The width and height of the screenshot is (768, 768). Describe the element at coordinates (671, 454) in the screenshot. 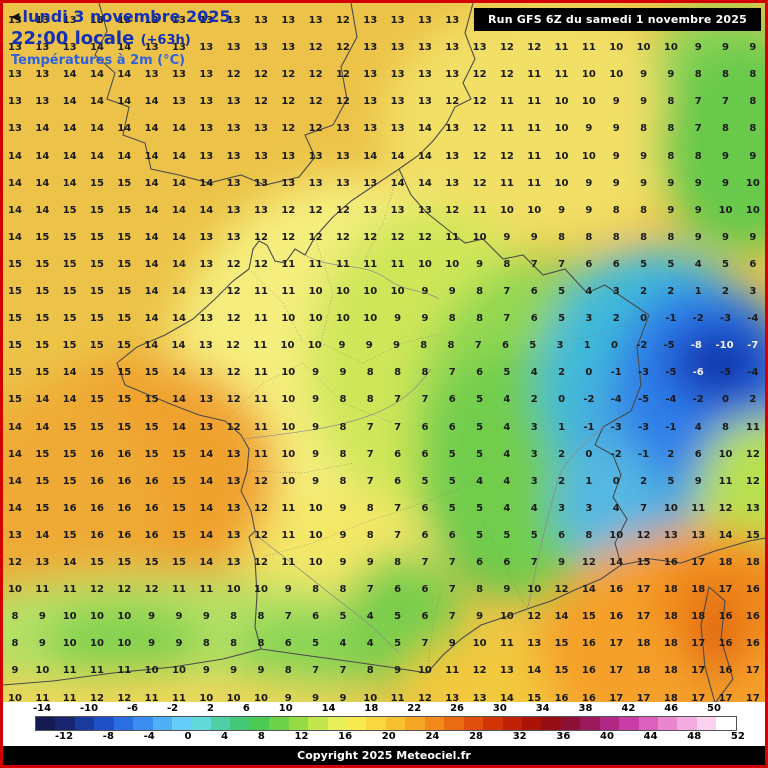

I see `temp-value: 2` at that location.